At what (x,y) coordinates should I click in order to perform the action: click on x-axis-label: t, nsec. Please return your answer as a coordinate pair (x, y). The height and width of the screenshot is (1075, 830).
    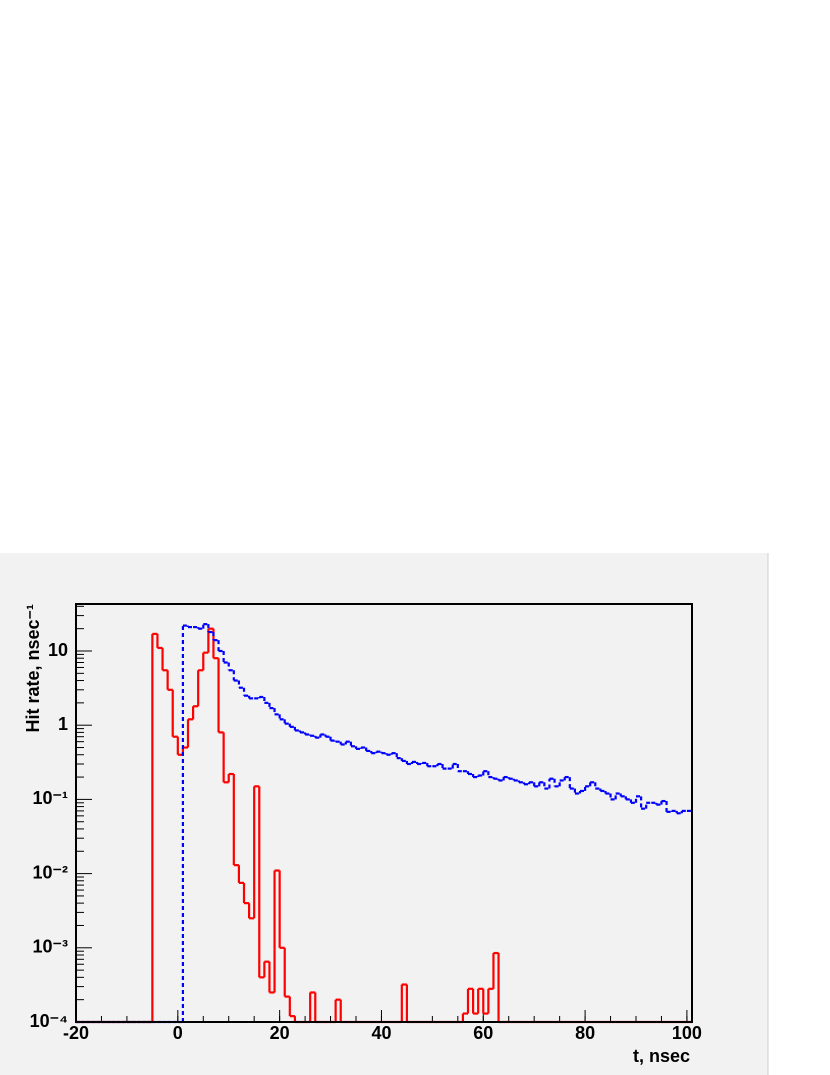
    Looking at the image, I should click on (661, 1056).